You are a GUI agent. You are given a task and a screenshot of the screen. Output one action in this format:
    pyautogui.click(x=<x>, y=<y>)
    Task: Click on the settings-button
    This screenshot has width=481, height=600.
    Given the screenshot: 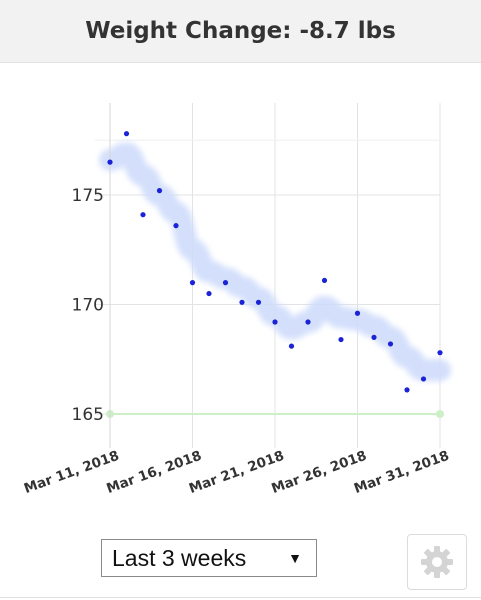 What is the action you would take?
    pyautogui.click(x=437, y=562)
    